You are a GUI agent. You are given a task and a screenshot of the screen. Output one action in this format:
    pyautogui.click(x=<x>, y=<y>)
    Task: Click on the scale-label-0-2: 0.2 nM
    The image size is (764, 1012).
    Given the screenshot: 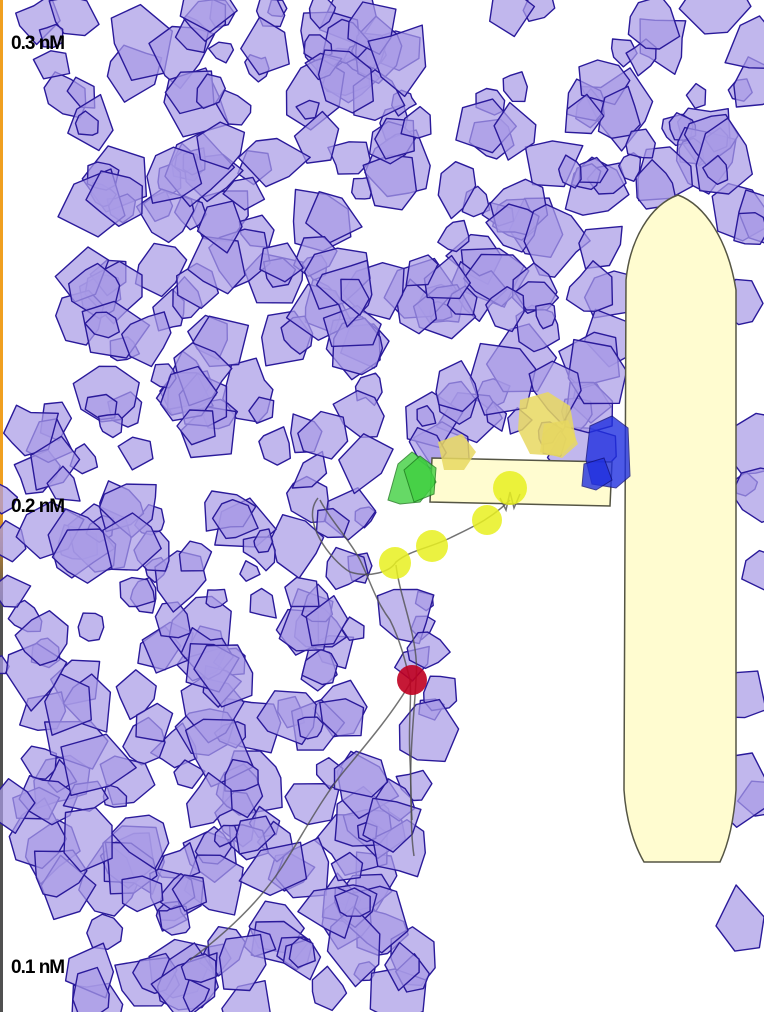 What is the action you would take?
    pyautogui.click(x=38, y=506)
    